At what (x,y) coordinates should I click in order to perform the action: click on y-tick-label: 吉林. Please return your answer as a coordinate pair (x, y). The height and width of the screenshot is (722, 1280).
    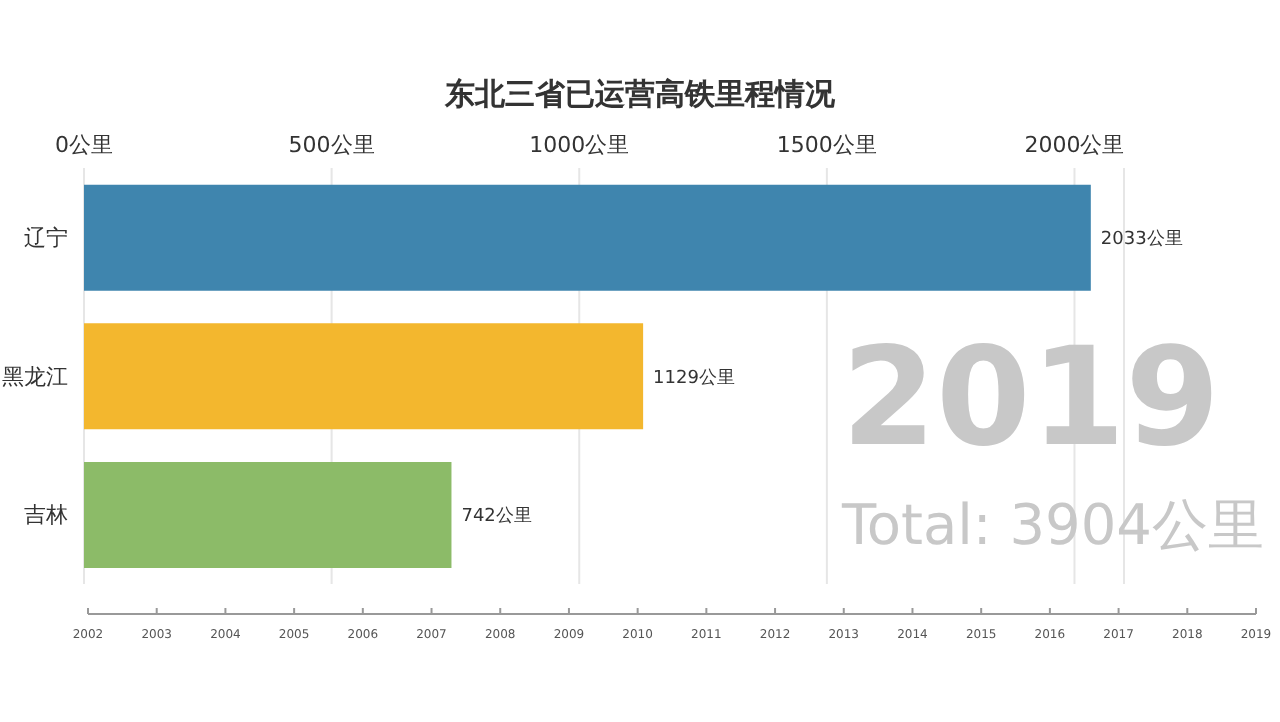
    Looking at the image, I should click on (46, 515).